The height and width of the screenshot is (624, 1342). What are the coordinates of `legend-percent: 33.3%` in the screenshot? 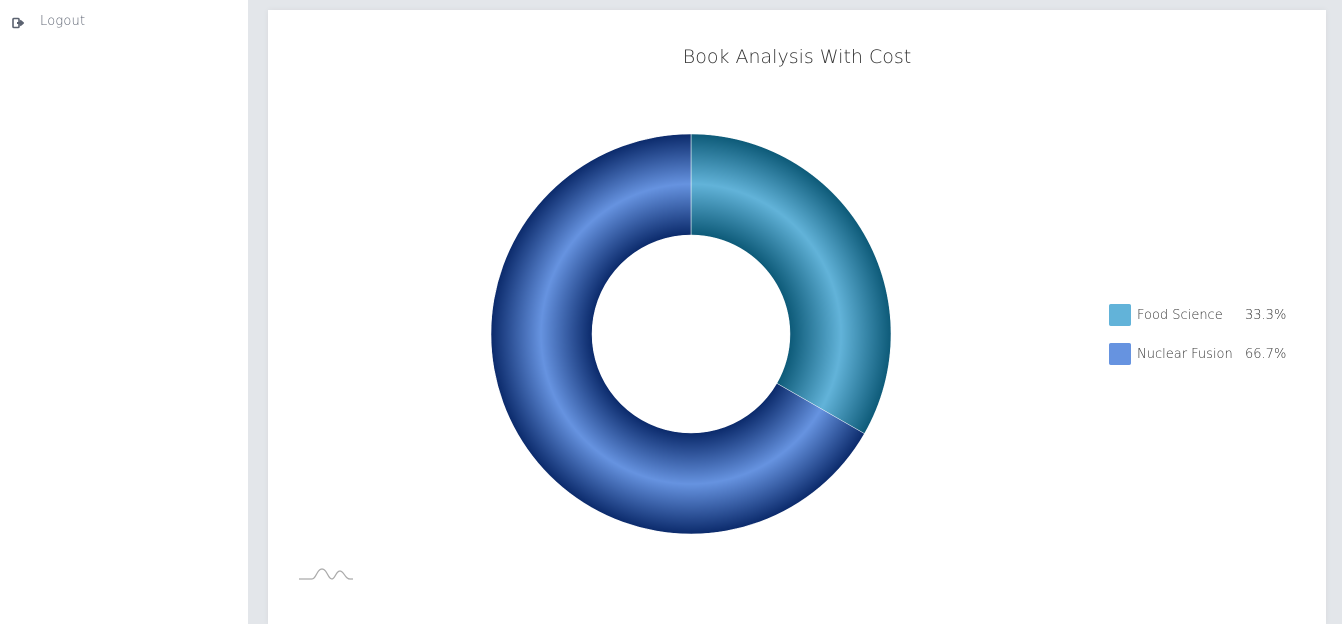 It's located at (1266, 315).